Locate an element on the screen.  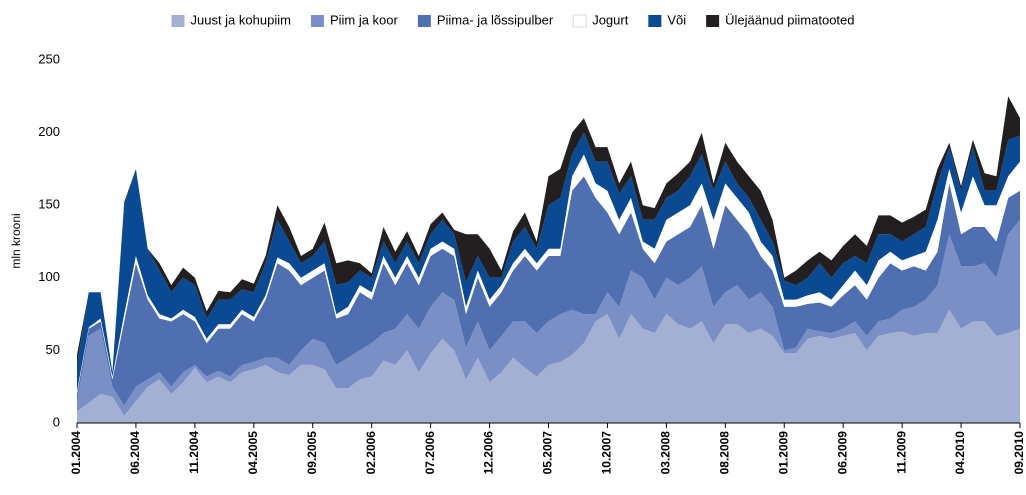
x-tick-label: 04.2005 is located at coordinates (253, 453).